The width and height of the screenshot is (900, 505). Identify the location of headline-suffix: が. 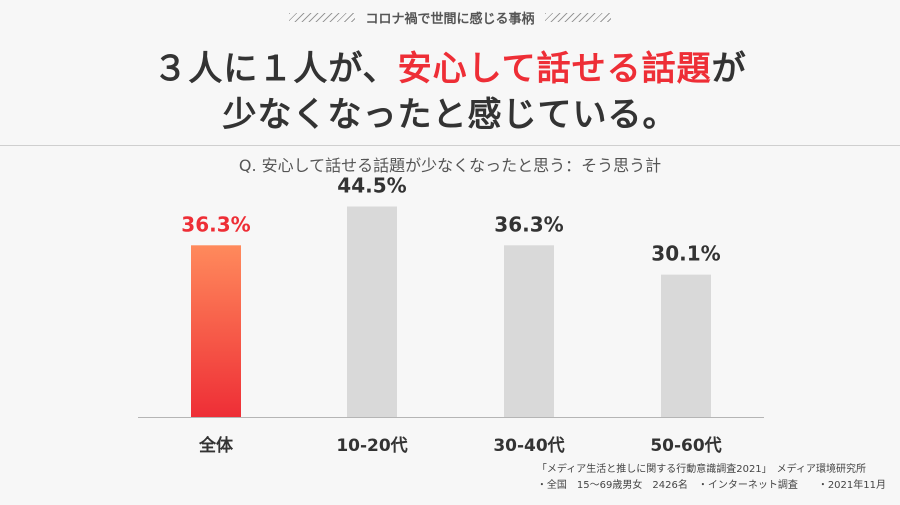
(729, 69).